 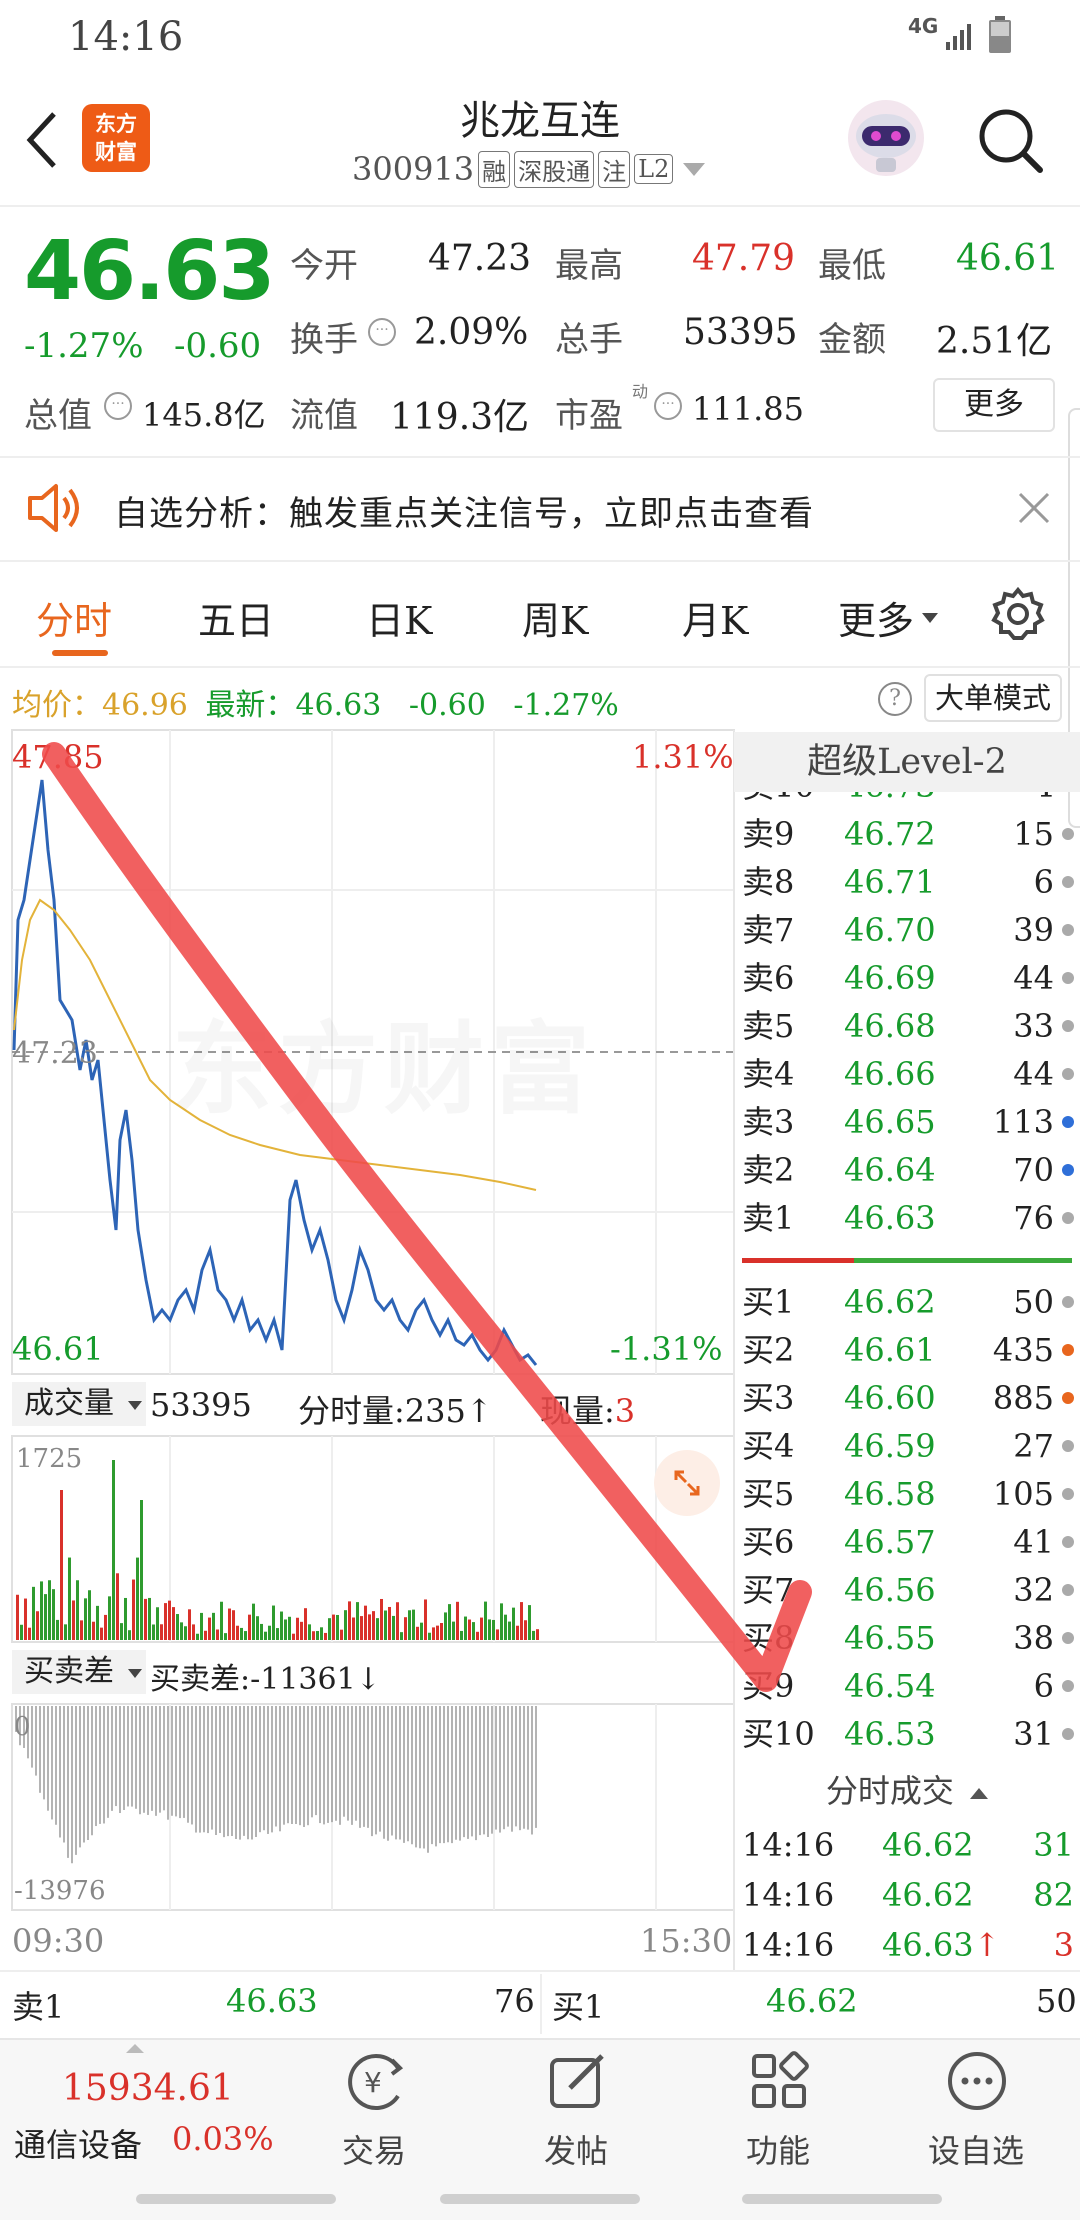 What do you see at coordinates (374, 2151) in the screenshot?
I see `nav-trade-label: 交易` at bounding box center [374, 2151].